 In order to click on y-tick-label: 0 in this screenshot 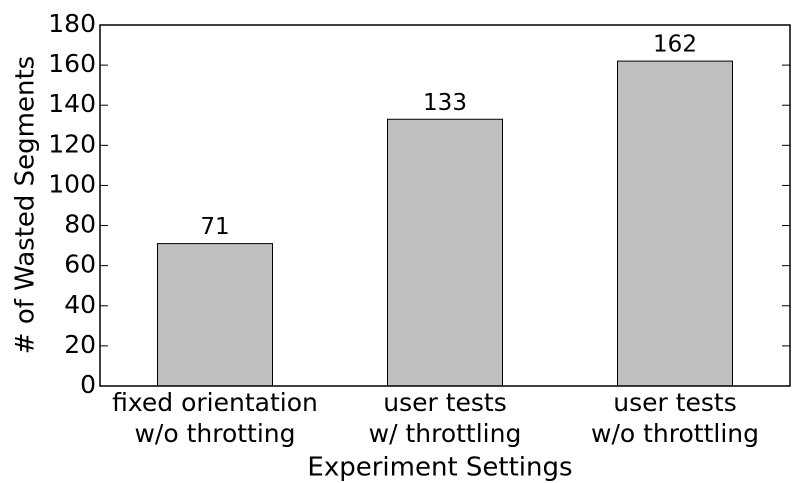, I will do `click(88, 384)`.